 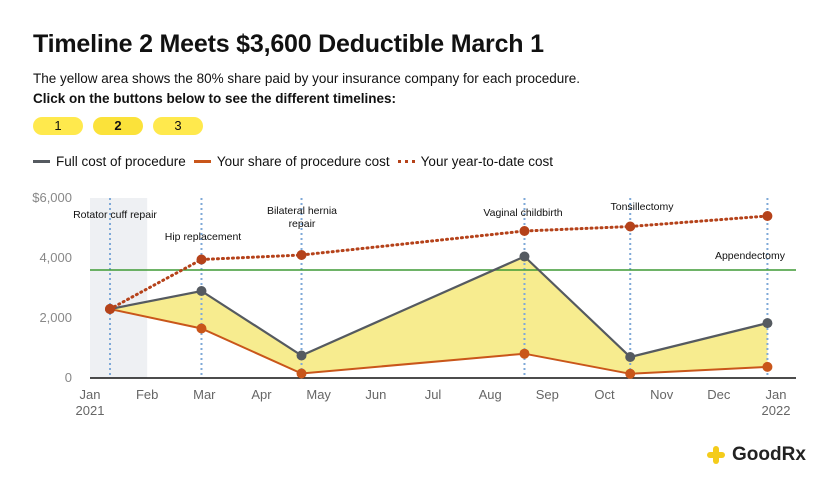 I want to click on x-tick-label: Aug, so click(x=490, y=394).